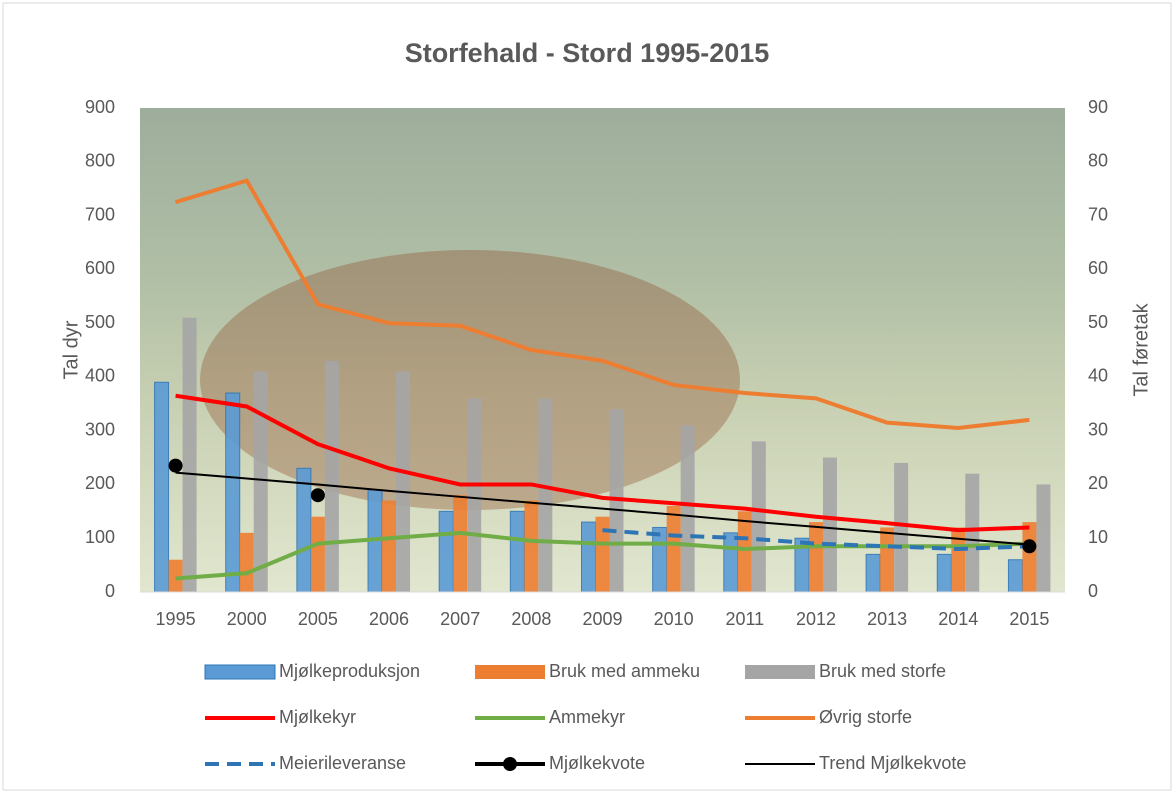 The image size is (1174, 793). I want to click on y-tick-label: 600, so click(100, 268).